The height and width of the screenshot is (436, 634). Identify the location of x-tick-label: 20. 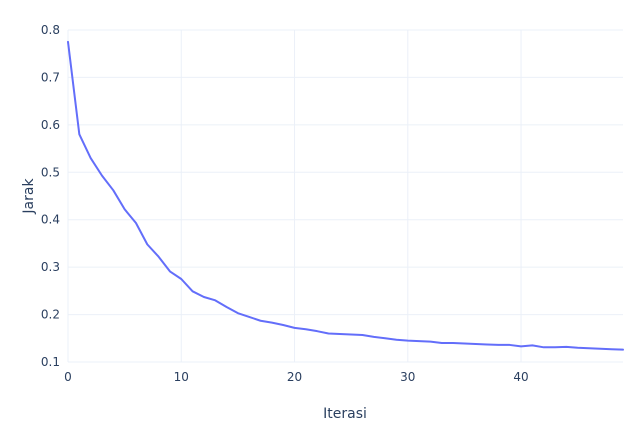
(294, 377).